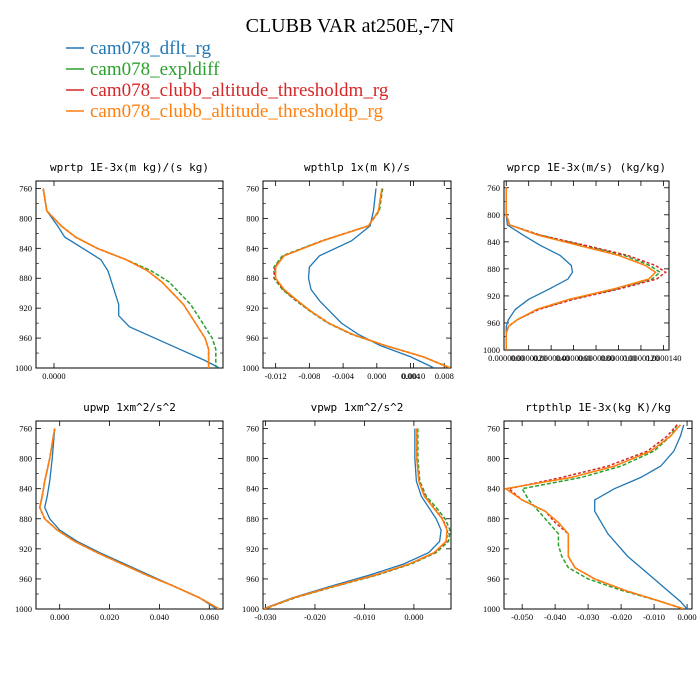 This screenshot has height=700, width=700. Describe the element at coordinates (276, 376) in the screenshot. I see `x-tick-label: -0.012` at that location.